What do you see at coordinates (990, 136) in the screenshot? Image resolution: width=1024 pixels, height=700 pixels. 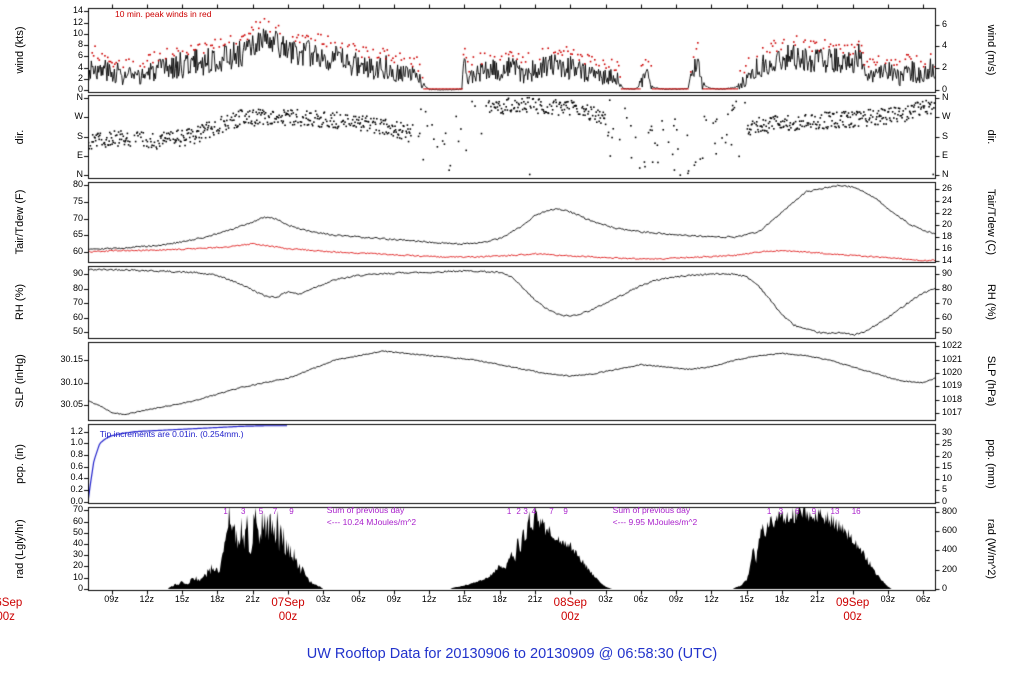 I see `axis-title-right-dir: dir.` at bounding box center [990, 136].